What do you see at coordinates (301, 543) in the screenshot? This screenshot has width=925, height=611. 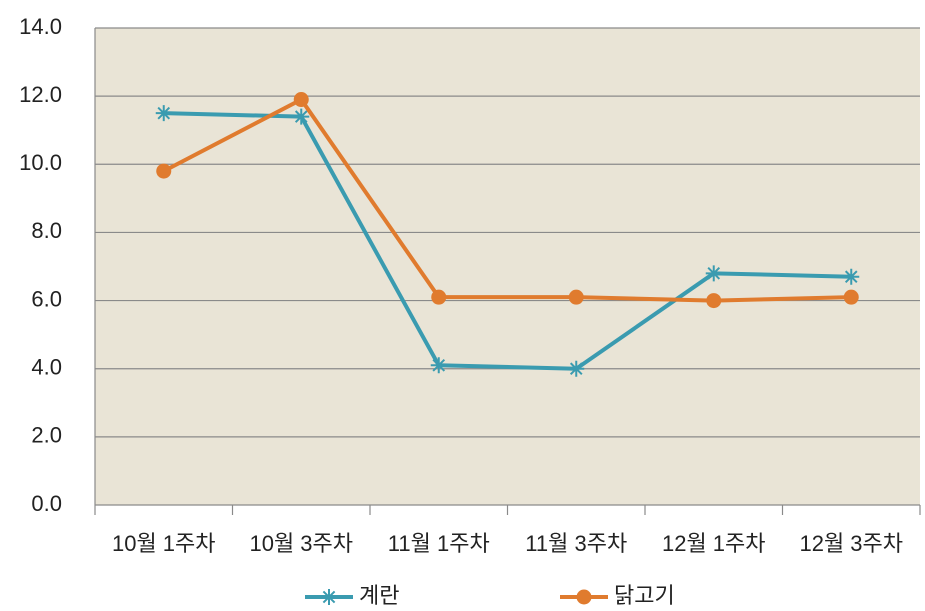 I see `x-tick-label: 10월 3주차` at bounding box center [301, 543].